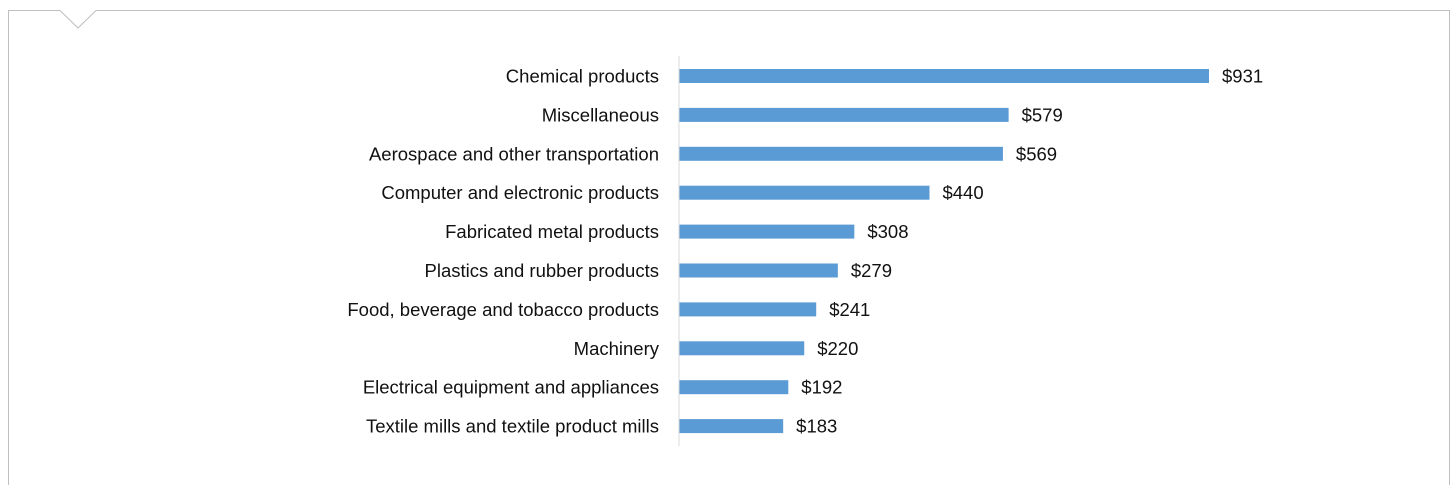 This screenshot has width=1450, height=485. Describe the element at coordinates (582, 76) in the screenshot. I see `category-label: Chemical products` at that location.